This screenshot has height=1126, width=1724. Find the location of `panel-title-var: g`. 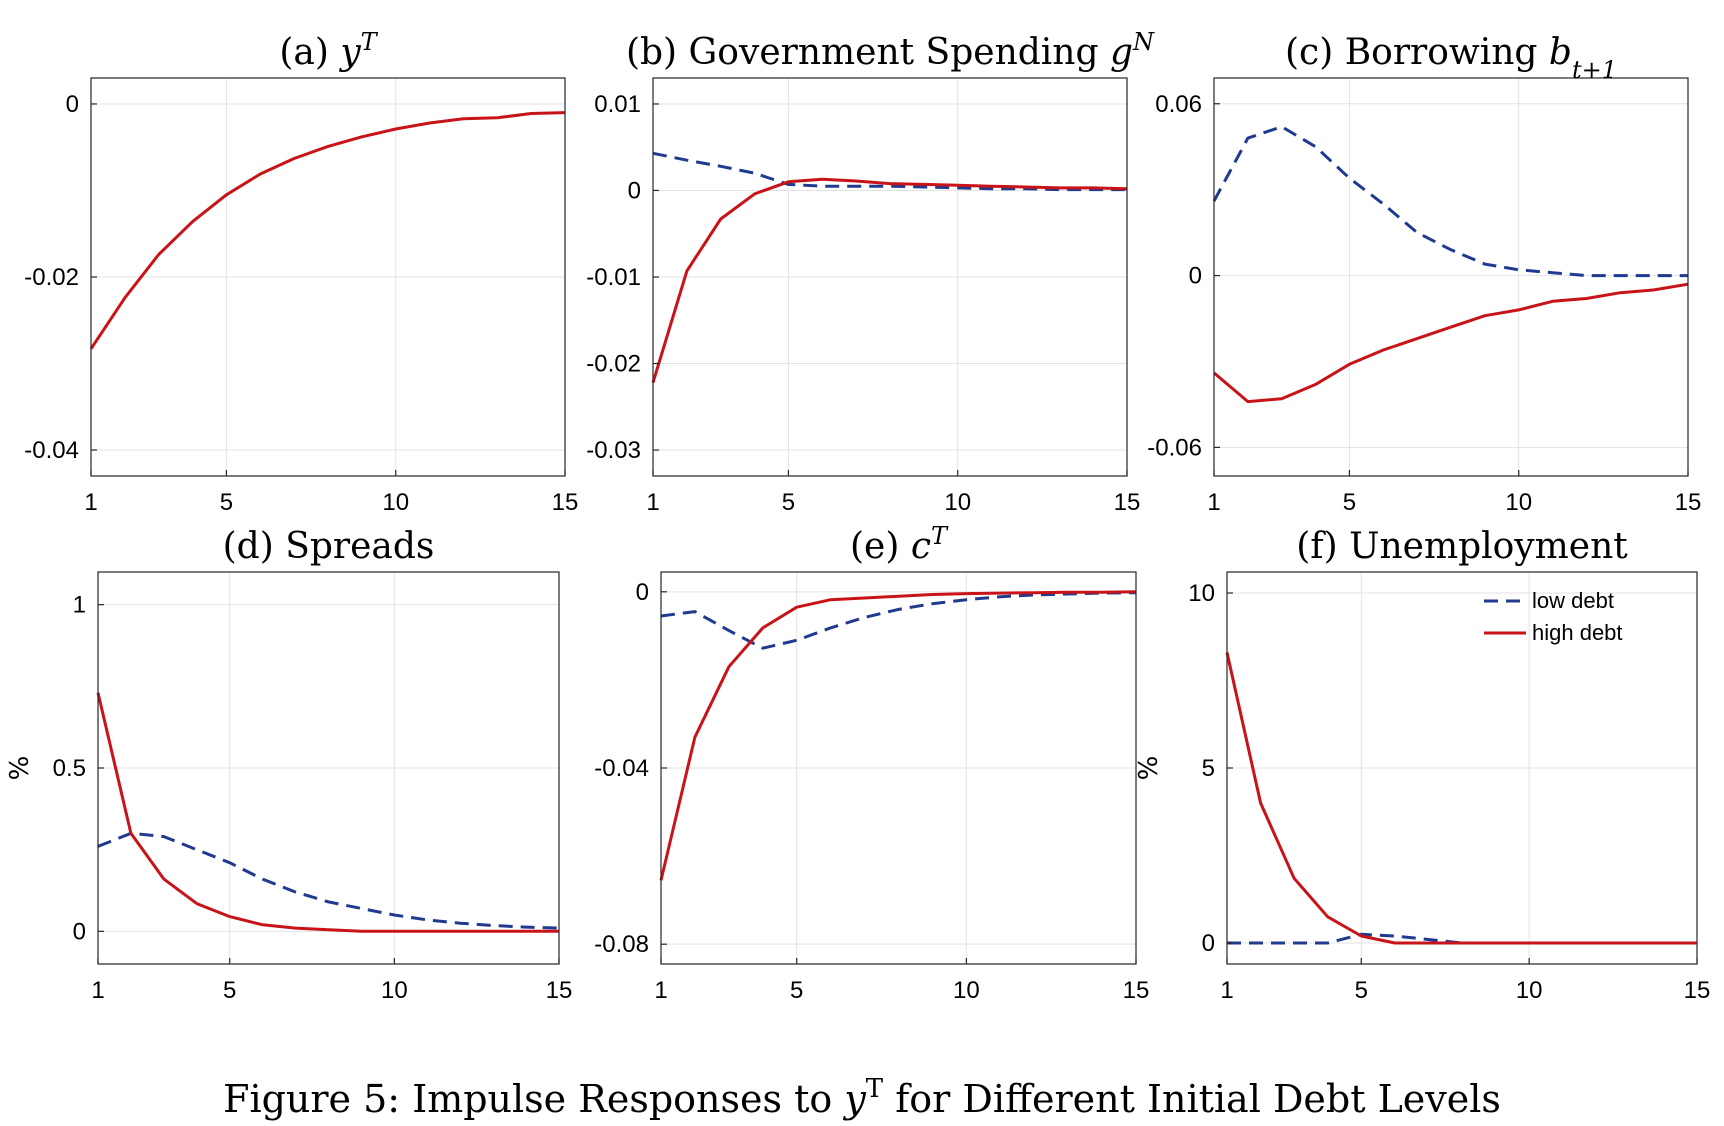

panel-title-var: g is located at coordinates (1121, 52).